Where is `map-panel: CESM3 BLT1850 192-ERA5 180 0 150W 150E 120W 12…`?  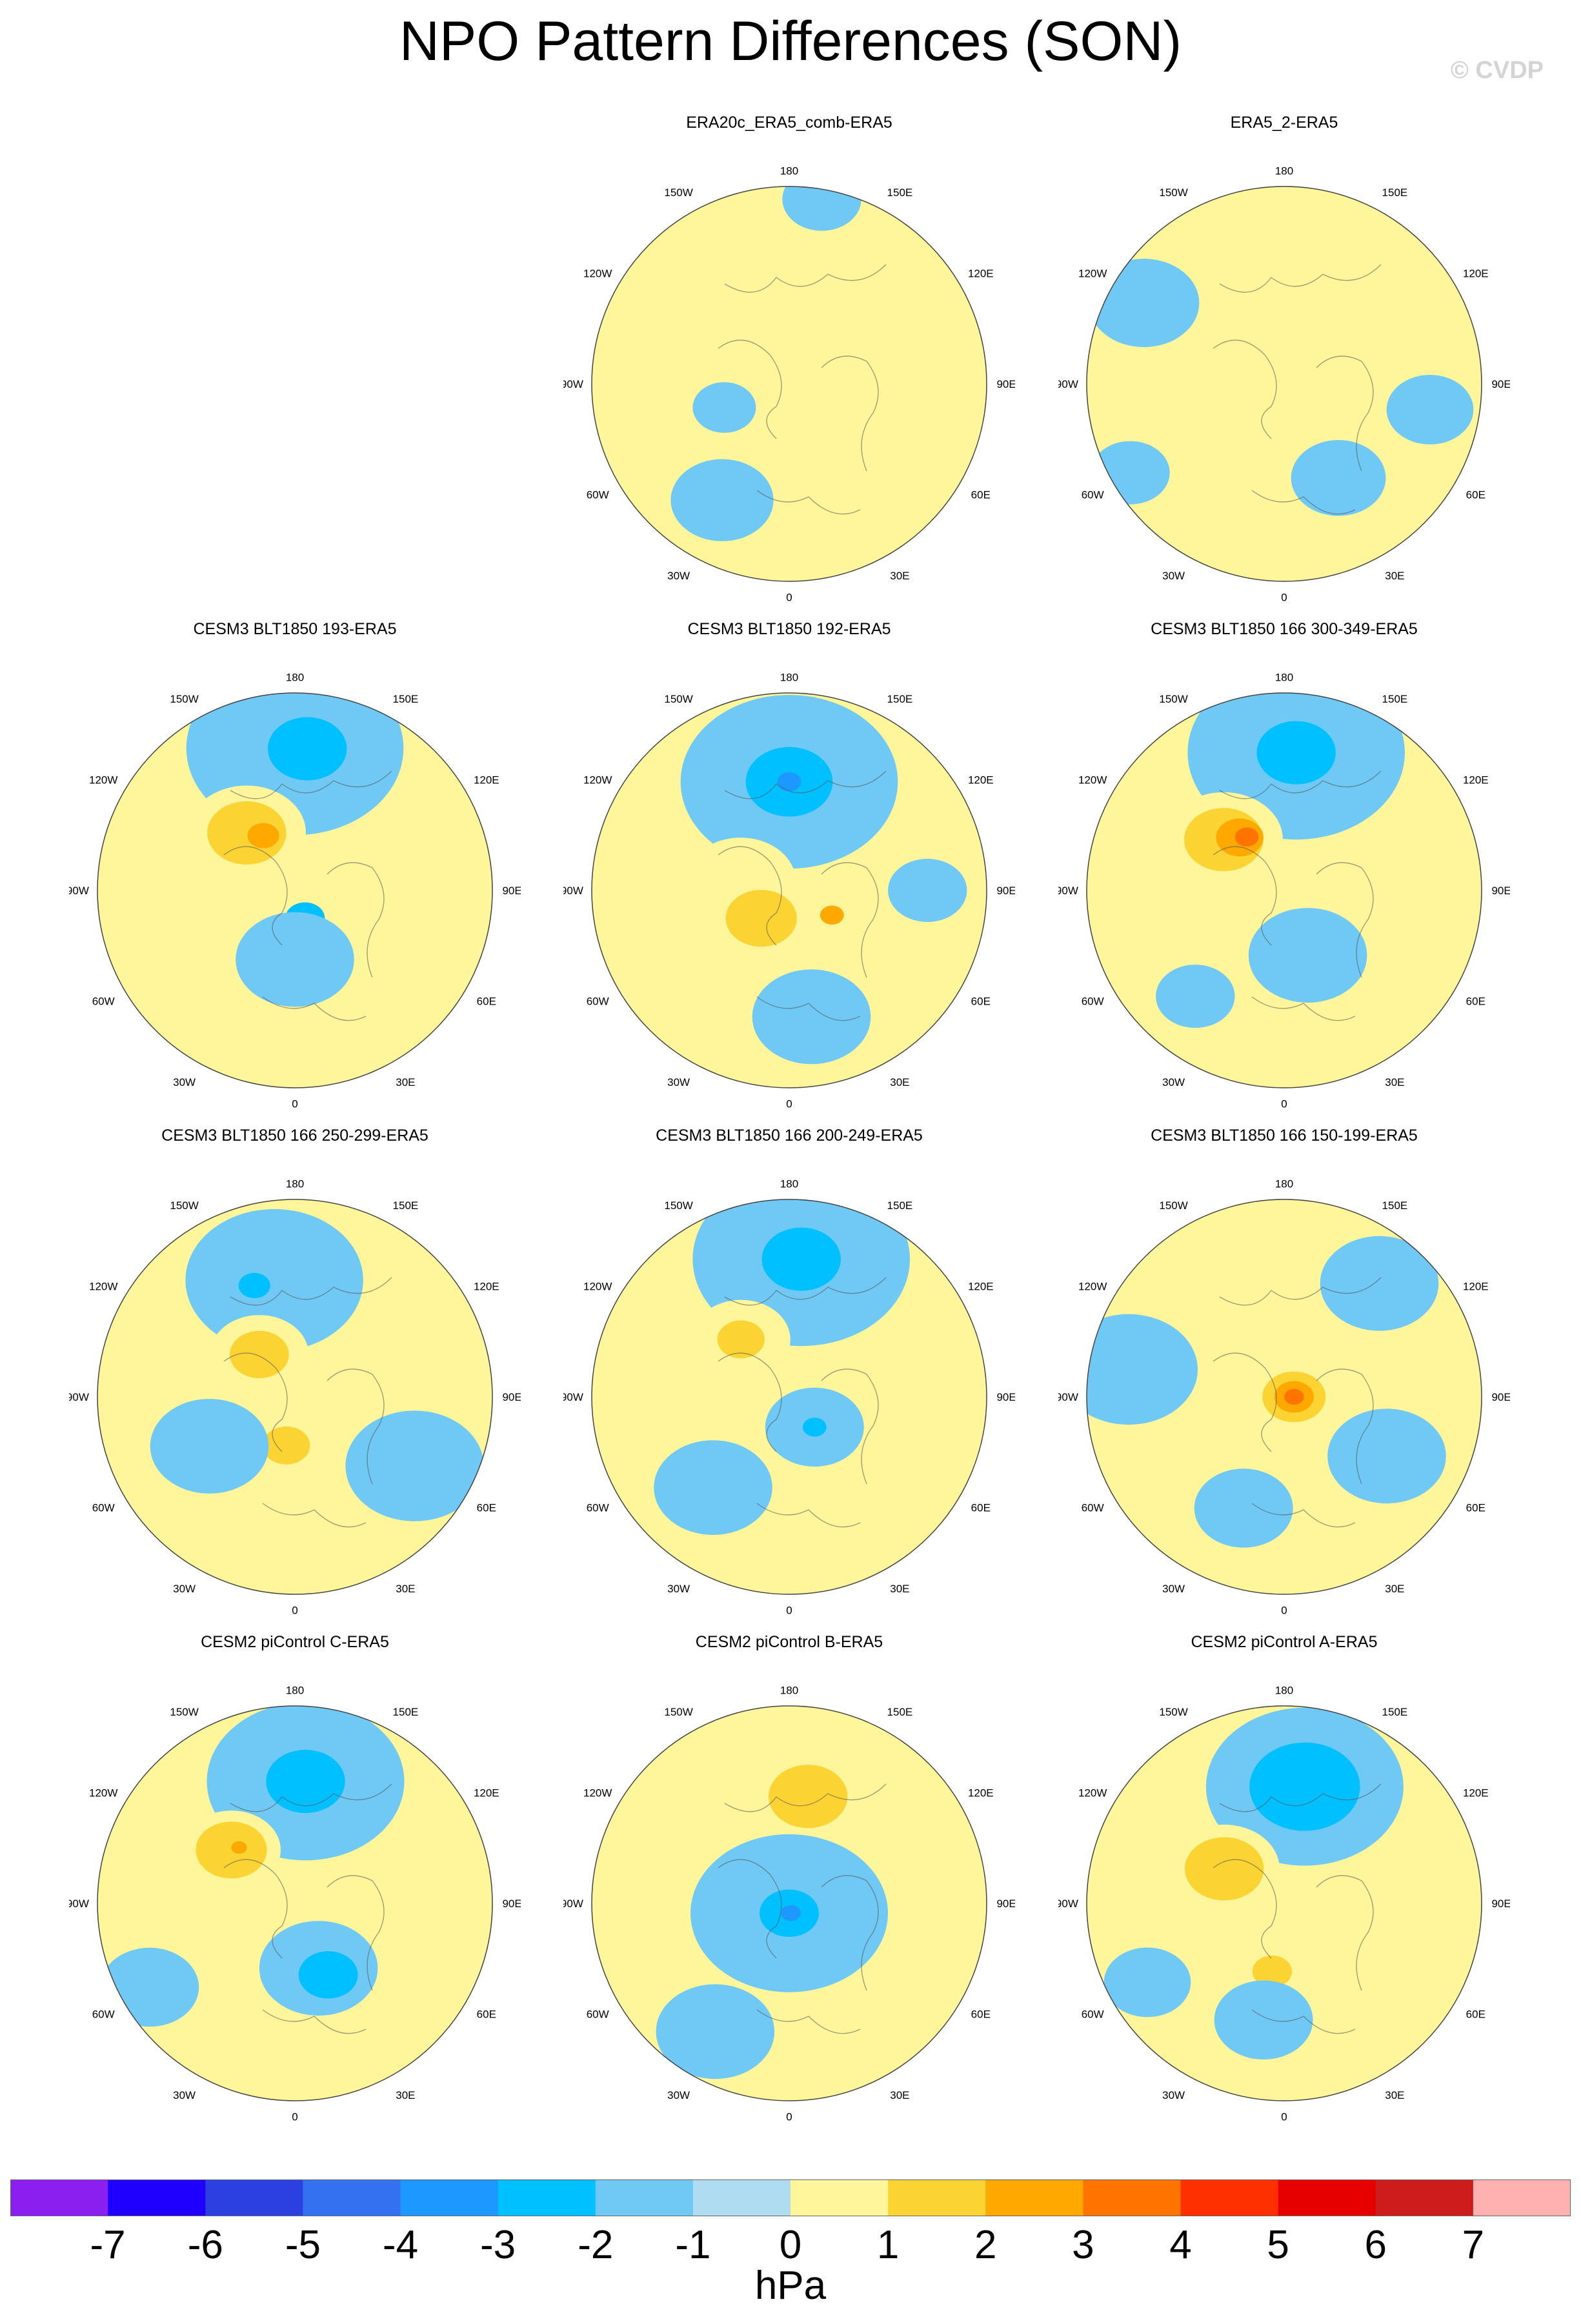
map-panel: CESM3 BLT1850 192-ERA5 180 0 150W 150E 120W 12… is located at coordinates (789, 867).